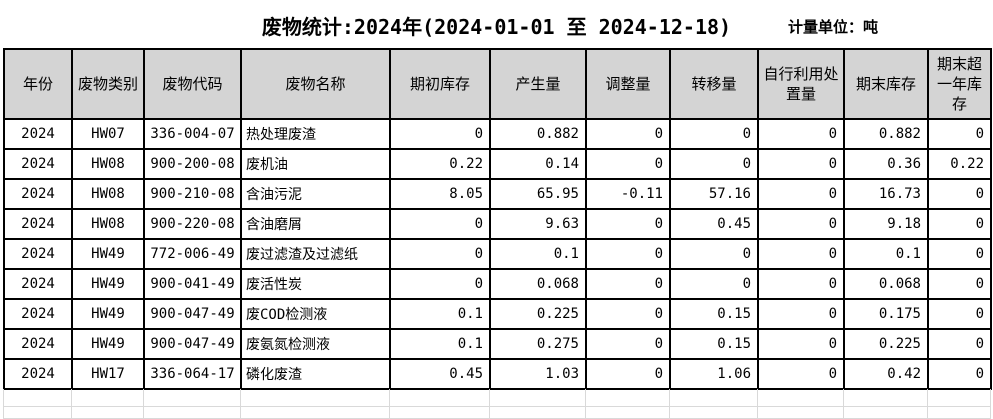 Image resolution: width=993 pixels, height=419 pixels. I want to click on table-cell: 9.63, so click(538, 224).